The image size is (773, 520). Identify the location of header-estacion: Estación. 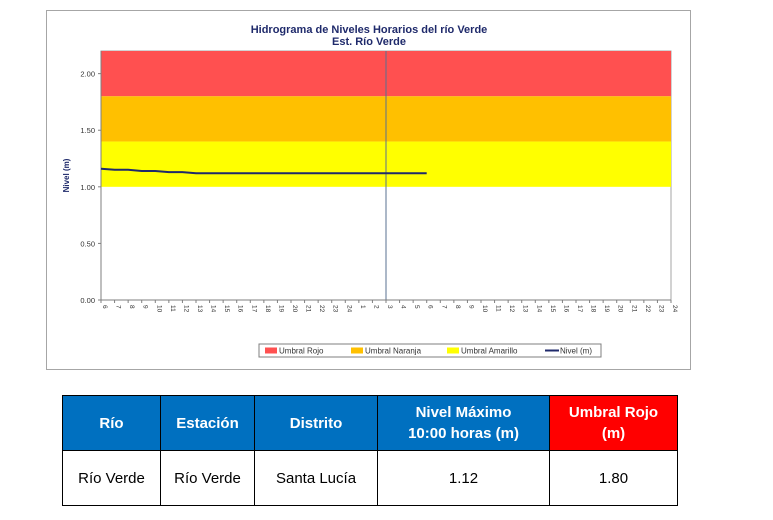
(207, 423).